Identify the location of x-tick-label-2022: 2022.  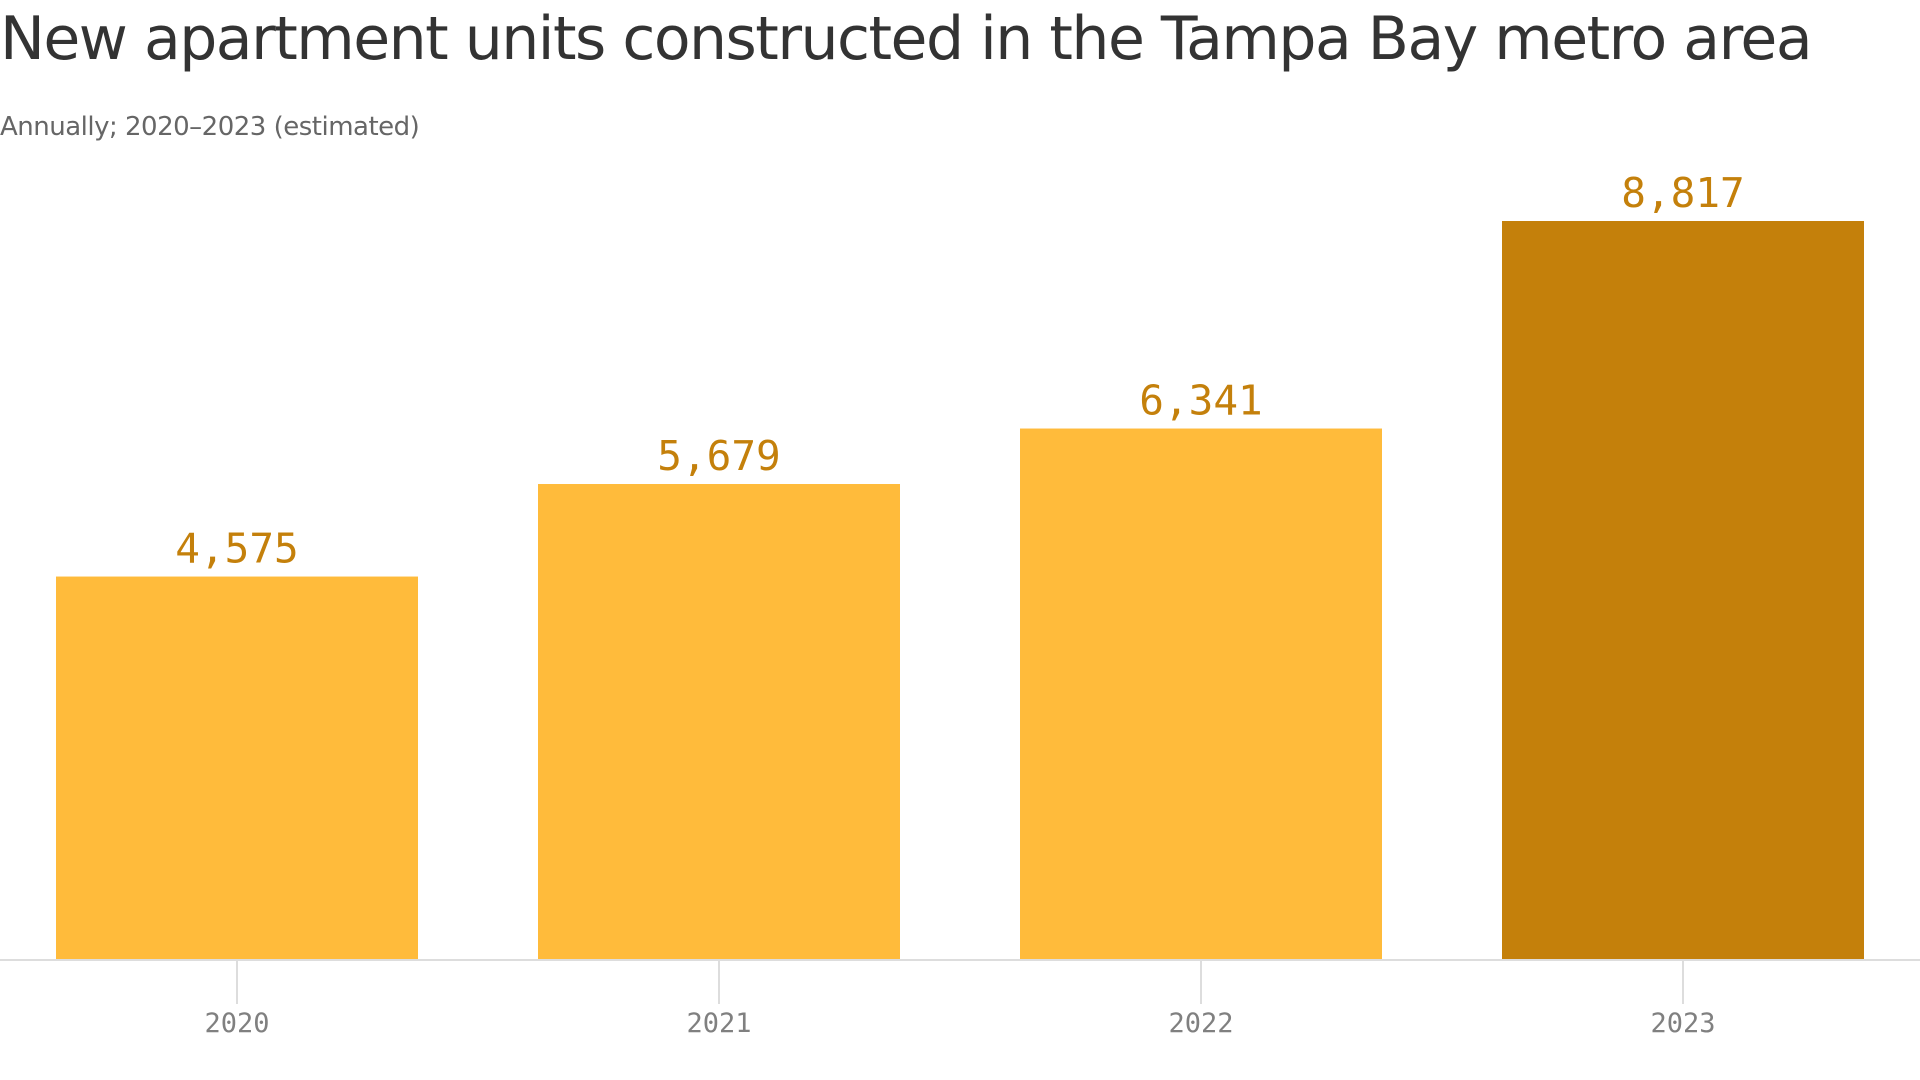
(1200, 1023).